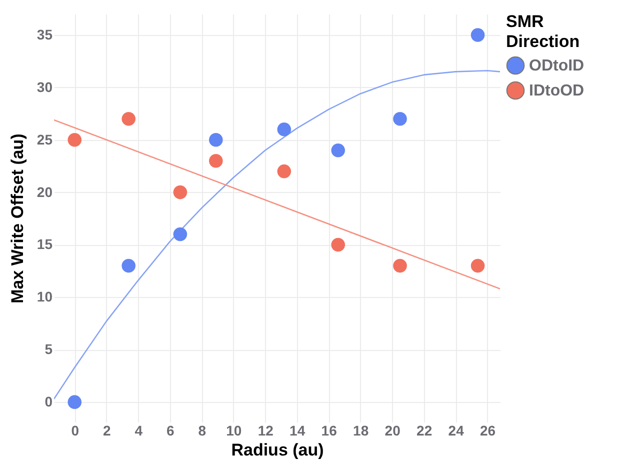 This screenshot has height=466, width=630. What do you see at coordinates (543, 31) in the screenshot?
I see `legend-title: SMR Direction` at bounding box center [543, 31].